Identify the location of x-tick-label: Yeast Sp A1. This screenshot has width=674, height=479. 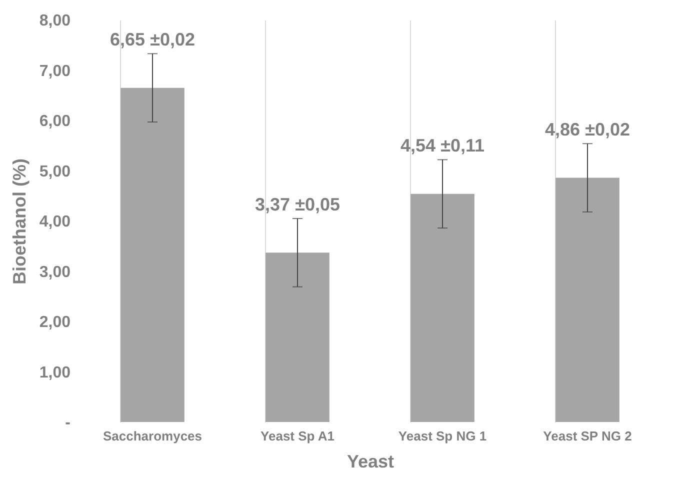
(297, 436).